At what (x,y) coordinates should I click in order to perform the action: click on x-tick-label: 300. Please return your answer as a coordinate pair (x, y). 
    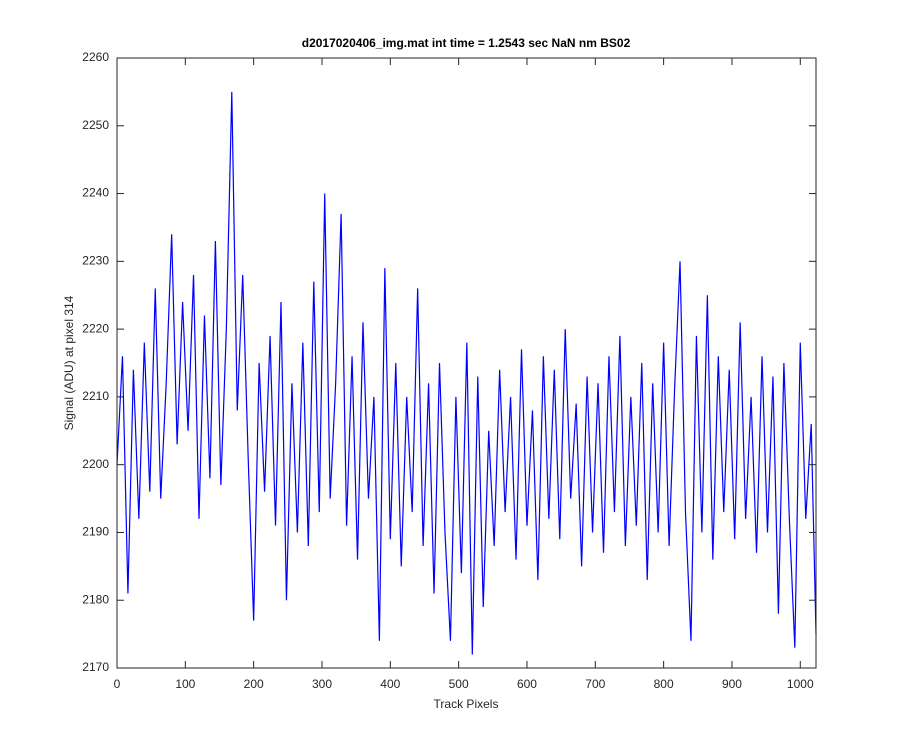
    Looking at the image, I should click on (322, 684).